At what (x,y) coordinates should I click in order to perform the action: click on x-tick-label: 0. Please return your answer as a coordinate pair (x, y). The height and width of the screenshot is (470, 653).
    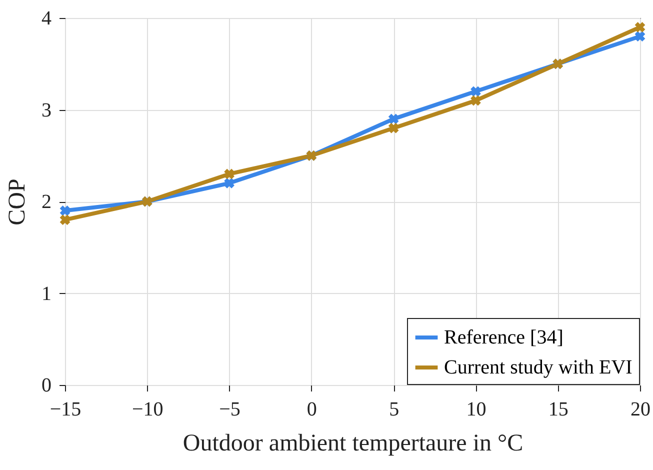
    Looking at the image, I should click on (311, 409).